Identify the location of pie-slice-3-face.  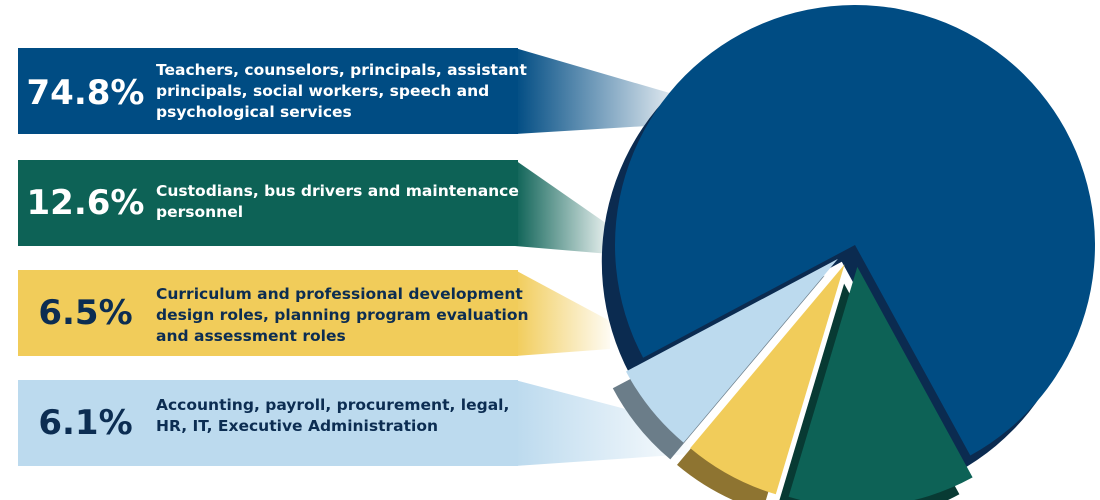
(767, 379).